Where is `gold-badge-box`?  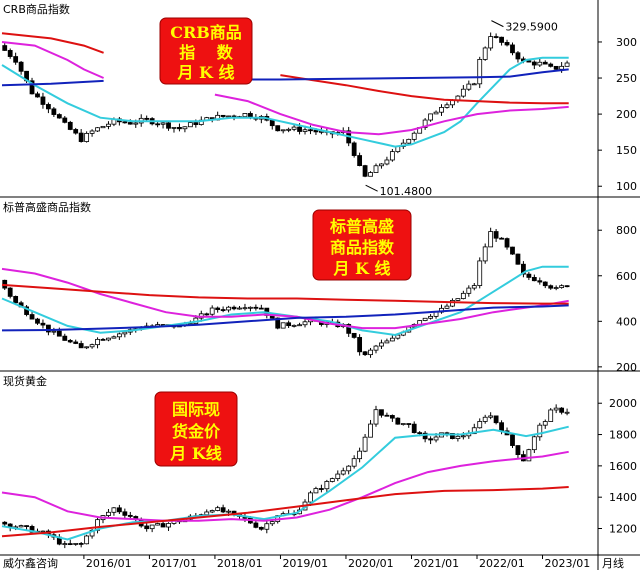 gold-badge-box is located at coordinates (196, 429).